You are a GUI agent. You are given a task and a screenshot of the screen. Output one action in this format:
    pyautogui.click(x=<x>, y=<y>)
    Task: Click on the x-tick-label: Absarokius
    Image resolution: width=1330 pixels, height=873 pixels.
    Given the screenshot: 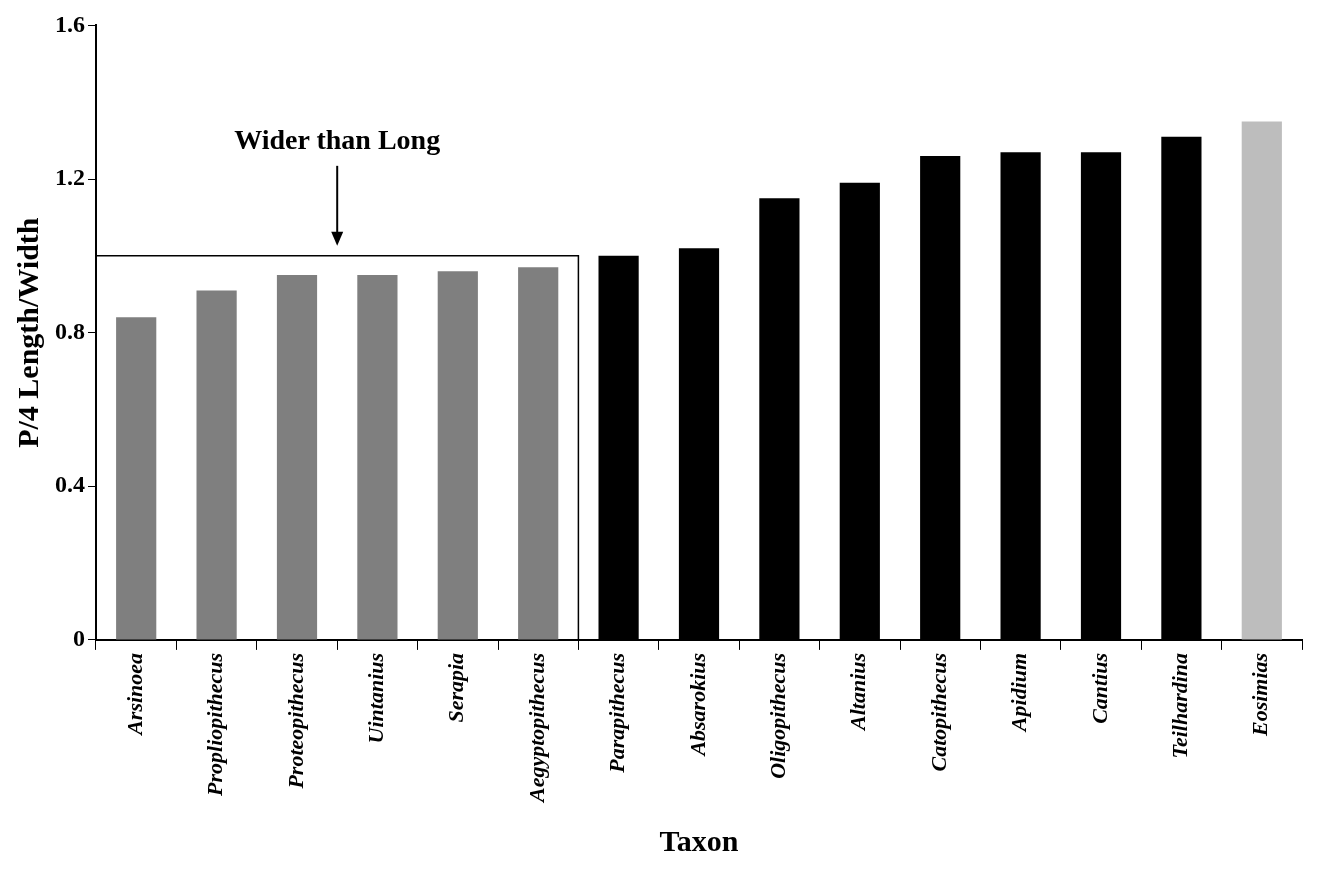 What is the action you would take?
    pyautogui.click(x=697, y=705)
    